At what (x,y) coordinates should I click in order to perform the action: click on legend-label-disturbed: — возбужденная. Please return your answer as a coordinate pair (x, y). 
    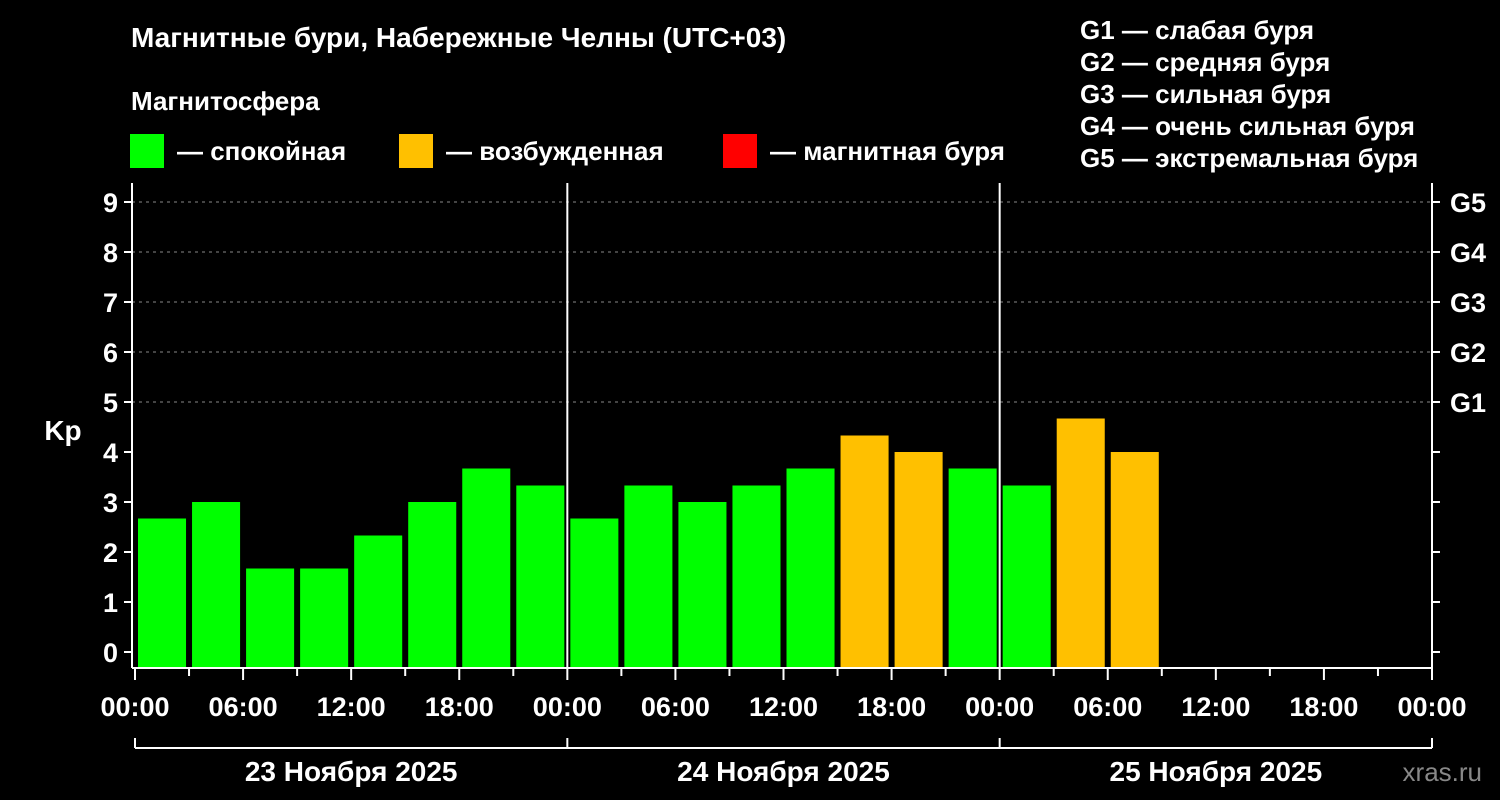
    Looking at the image, I should click on (555, 150).